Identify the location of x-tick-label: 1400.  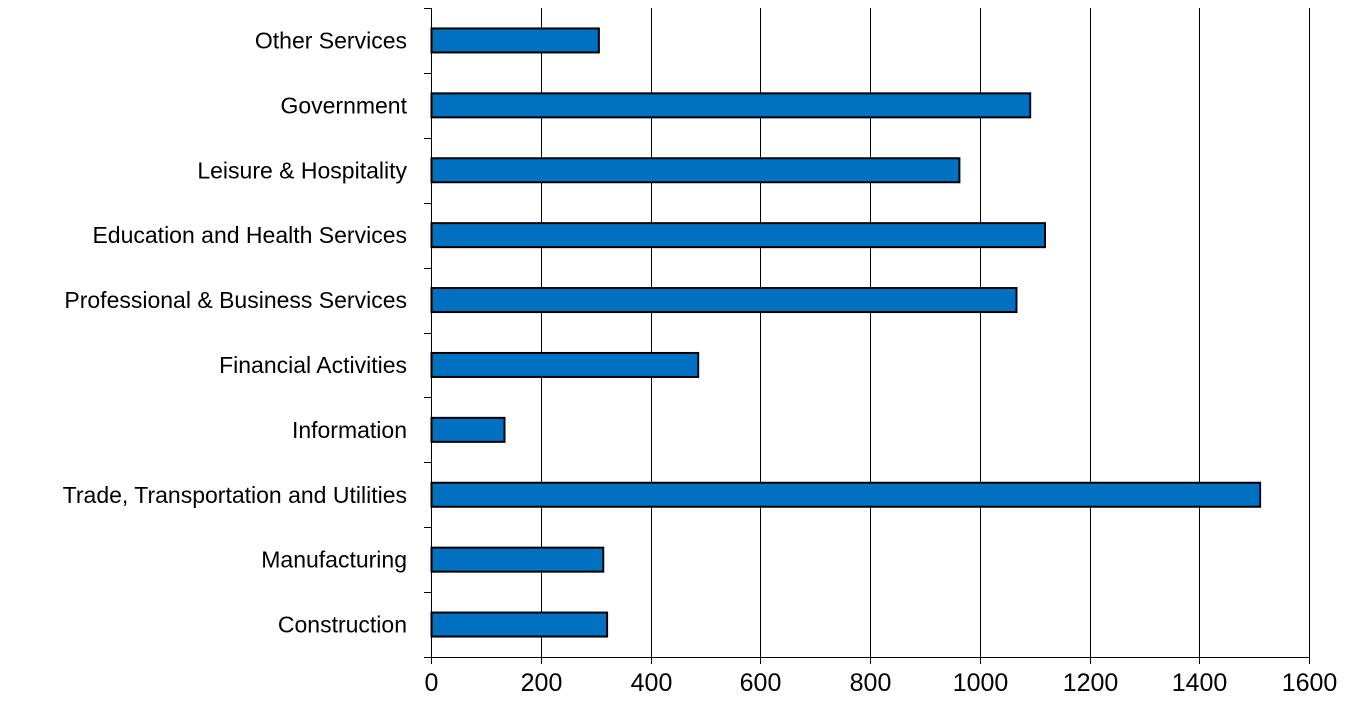
(1200, 683).